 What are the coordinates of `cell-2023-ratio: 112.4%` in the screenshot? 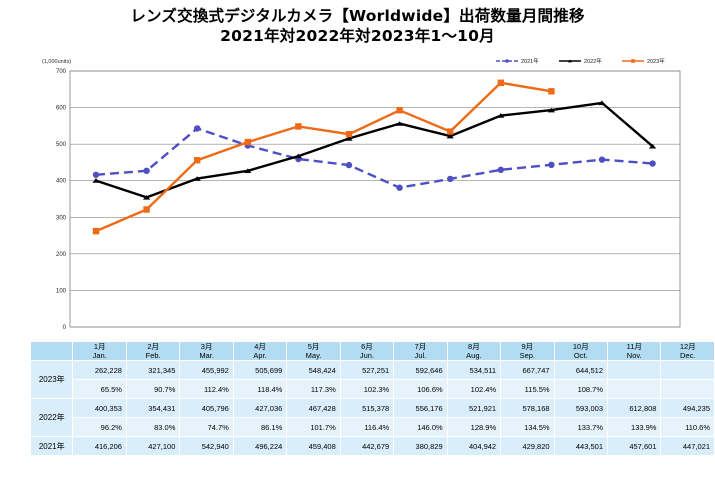 It's located at (206, 389).